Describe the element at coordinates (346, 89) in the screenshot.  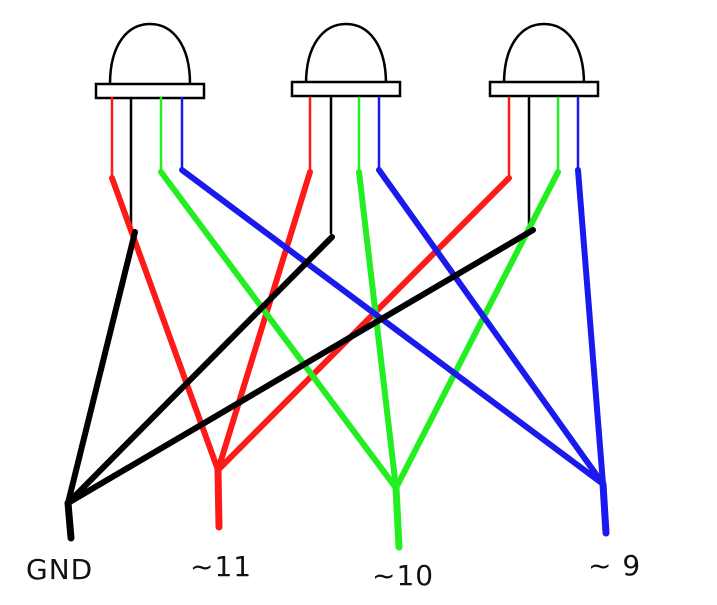
I see `rgb-led-2-base` at that location.